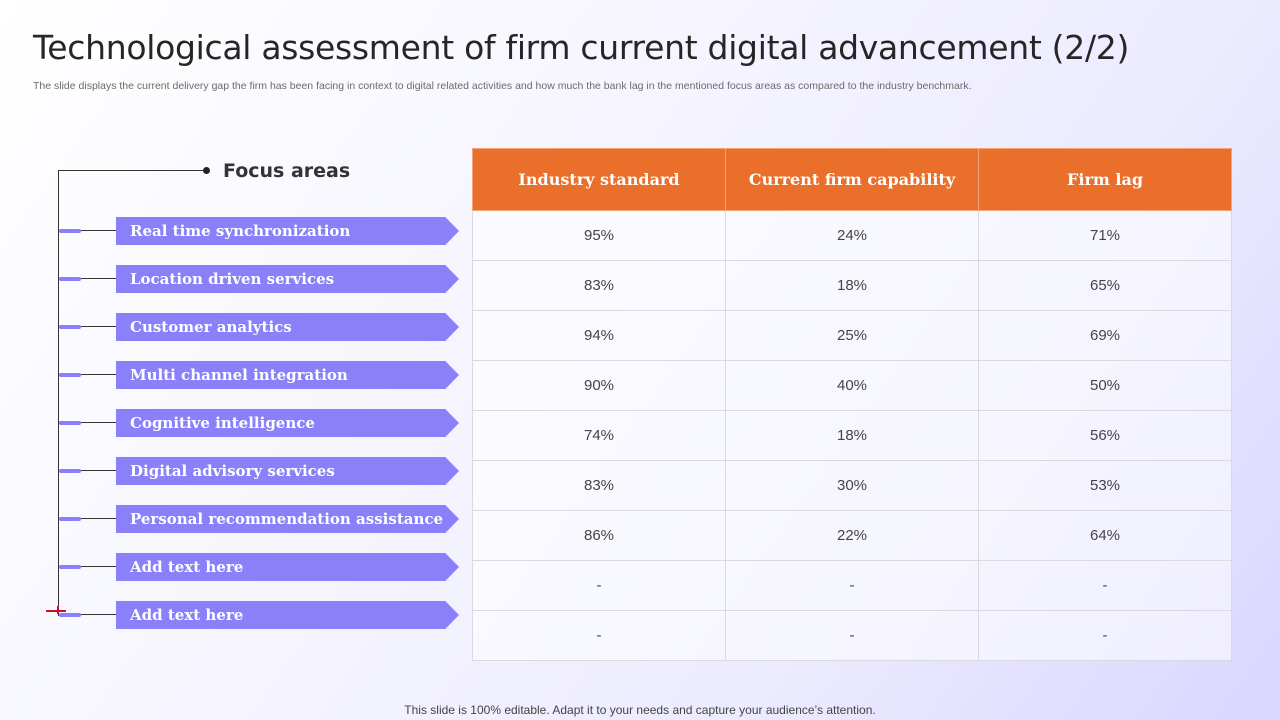  I want to click on table-cell: 25%, so click(852, 335).